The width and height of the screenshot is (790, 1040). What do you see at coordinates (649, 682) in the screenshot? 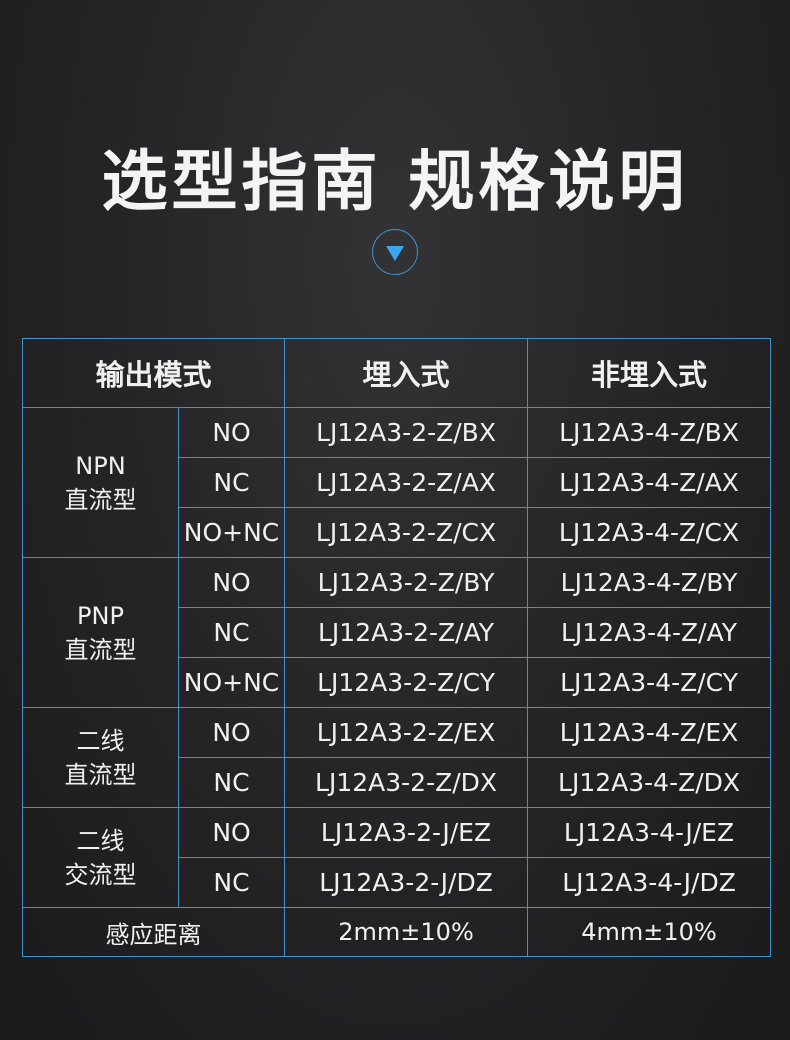
I see `non-embedded-model-cell: LJ12A3-4-Z/CY` at bounding box center [649, 682].